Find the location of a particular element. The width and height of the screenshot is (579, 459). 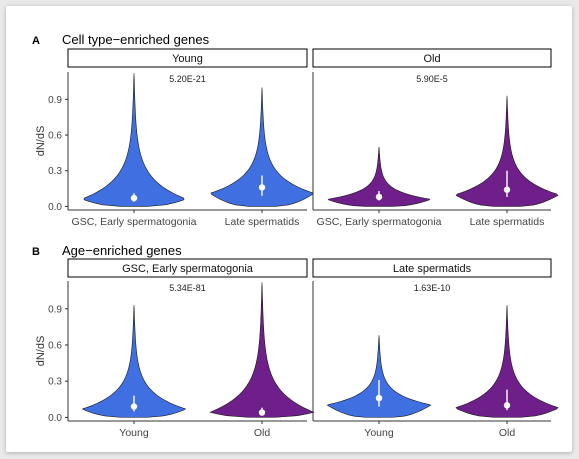

facet-strip-label: Late spermatids is located at coordinates (432, 269).